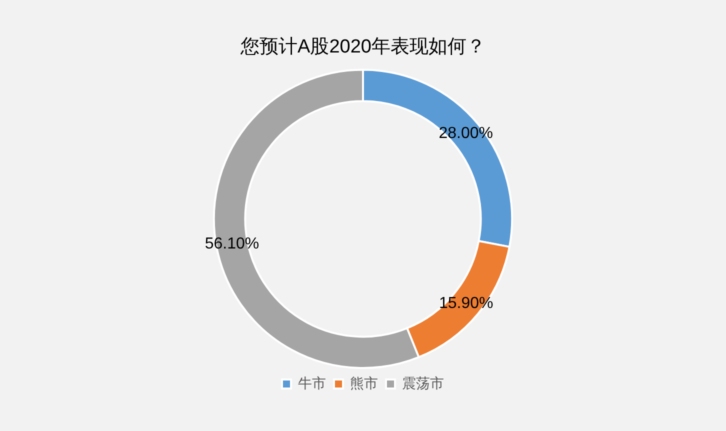 This screenshot has width=726, height=431. What do you see at coordinates (232, 244) in the screenshot?
I see `data-label: 56.10%` at bounding box center [232, 244].